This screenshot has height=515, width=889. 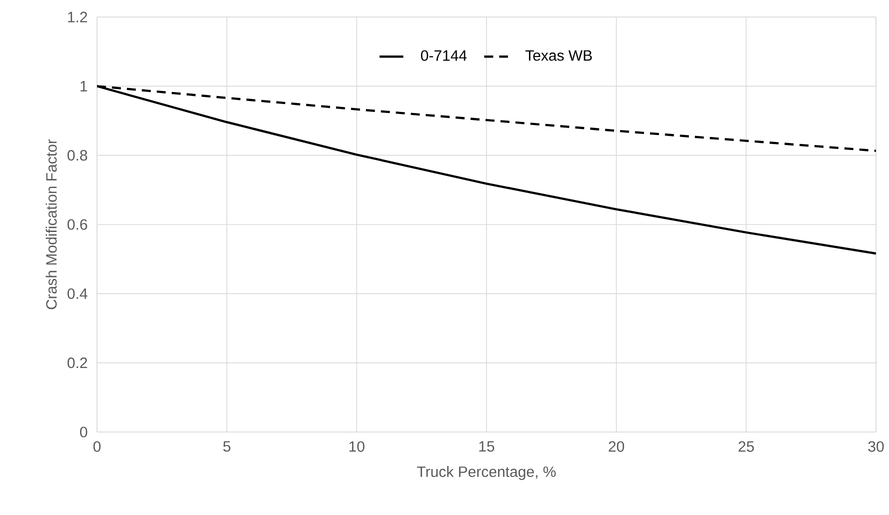 I want to click on x-tick-label: 20, so click(x=616, y=446).